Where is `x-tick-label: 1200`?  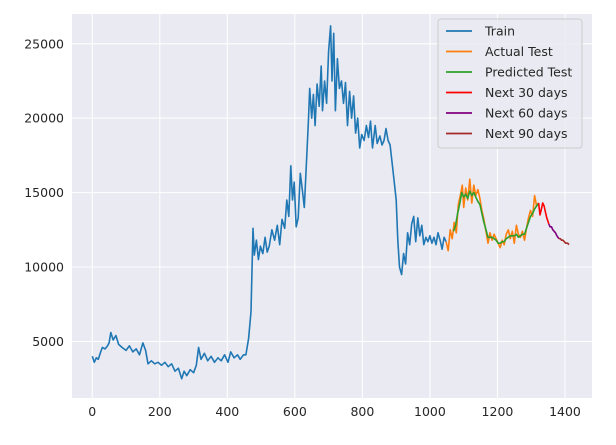 x-tick-label: 1200 is located at coordinates (498, 411).